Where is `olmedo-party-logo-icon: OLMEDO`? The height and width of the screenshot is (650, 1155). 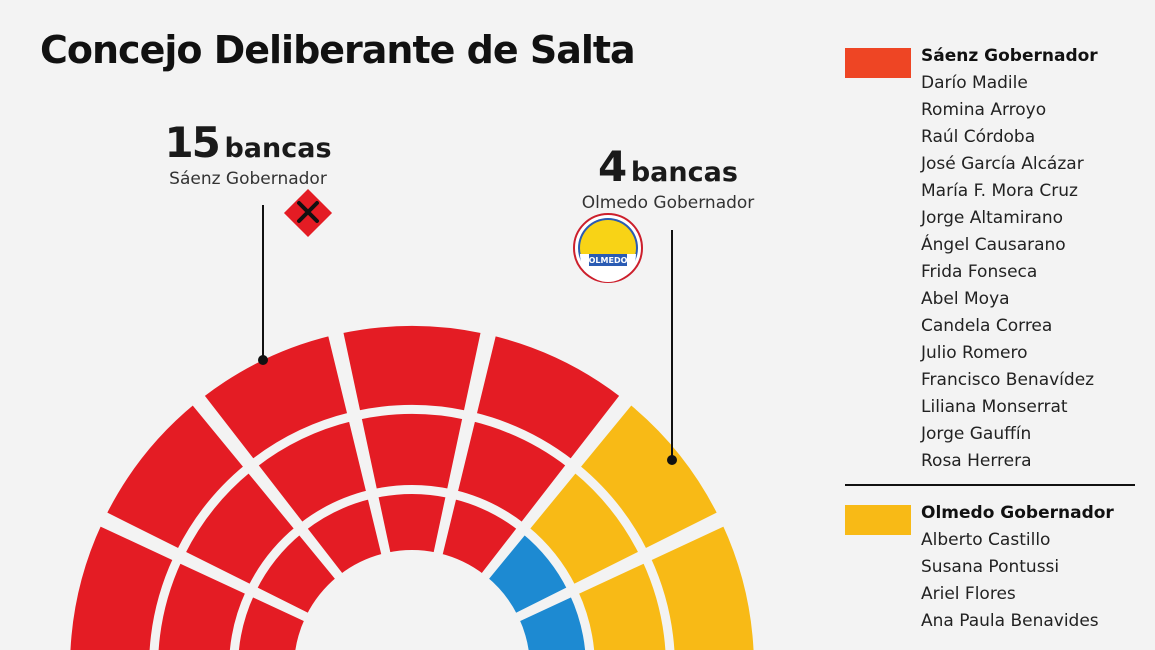
olmedo-party-logo-icon: OLMEDO is located at coordinates (608, 248).